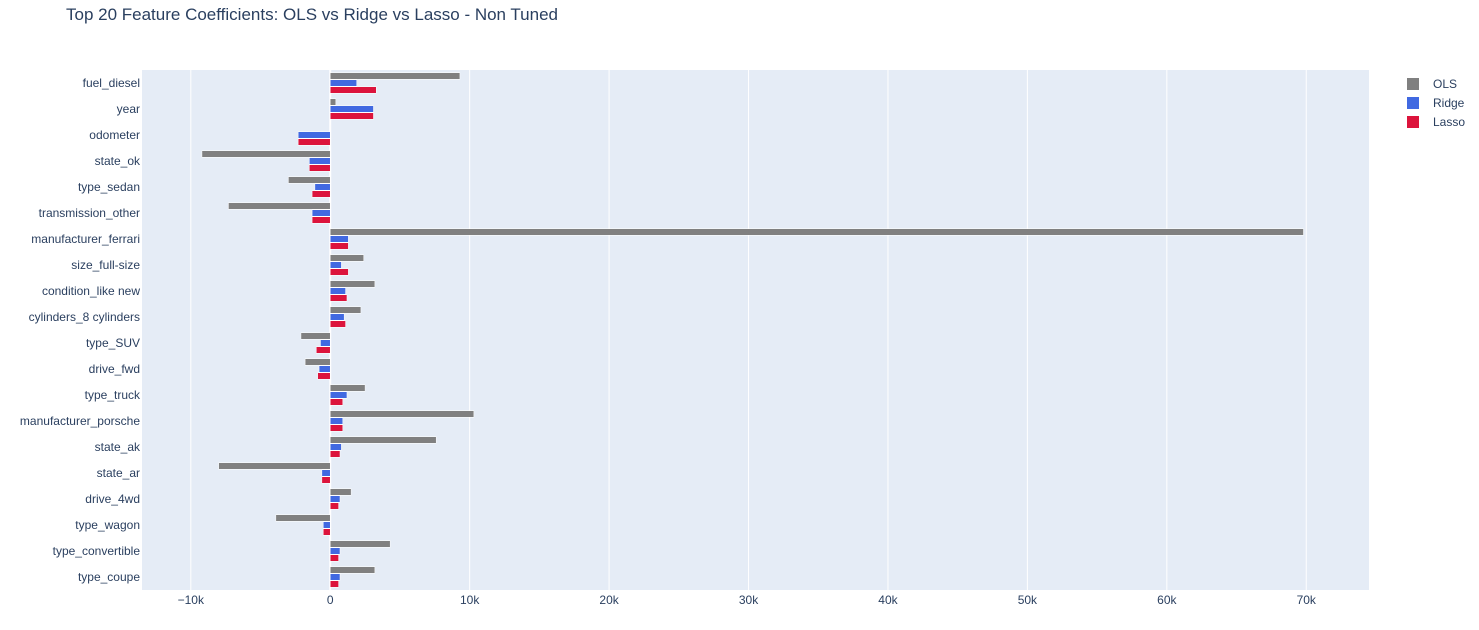 The height and width of the screenshot is (630, 1479). I want to click on legend-item-lasso: Lasso, so click(1436, 122).